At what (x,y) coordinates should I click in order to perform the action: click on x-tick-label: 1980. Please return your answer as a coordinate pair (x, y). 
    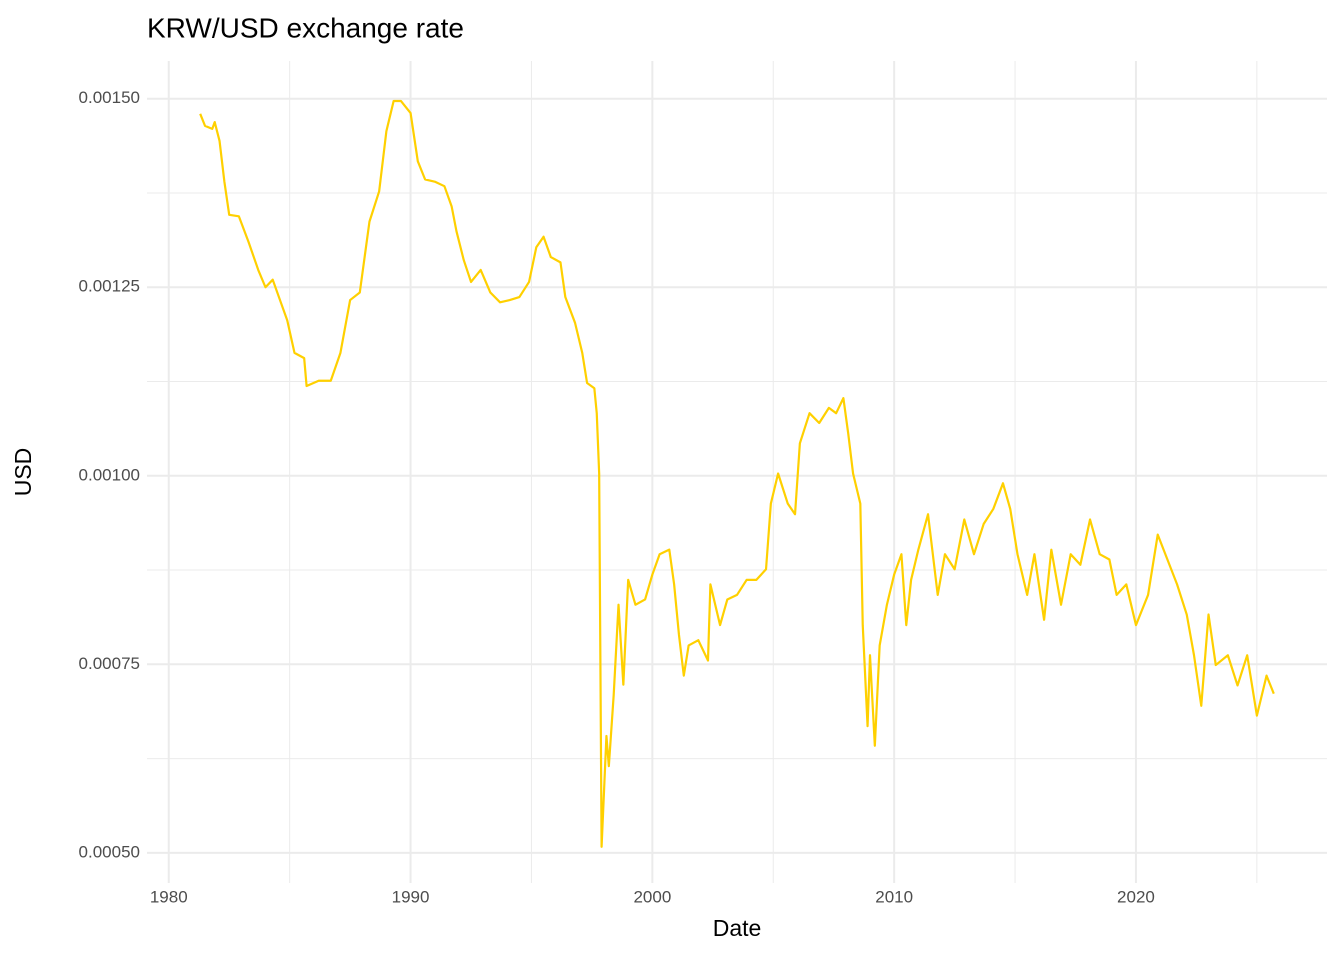
    Looking at the image, I should click on (169, 896).